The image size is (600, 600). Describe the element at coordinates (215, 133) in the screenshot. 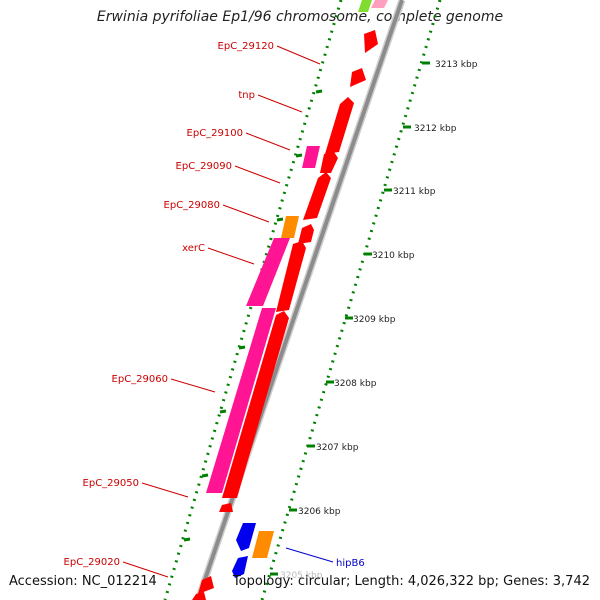

I see `gene-label-epc29100: EpC_29100` at that location.